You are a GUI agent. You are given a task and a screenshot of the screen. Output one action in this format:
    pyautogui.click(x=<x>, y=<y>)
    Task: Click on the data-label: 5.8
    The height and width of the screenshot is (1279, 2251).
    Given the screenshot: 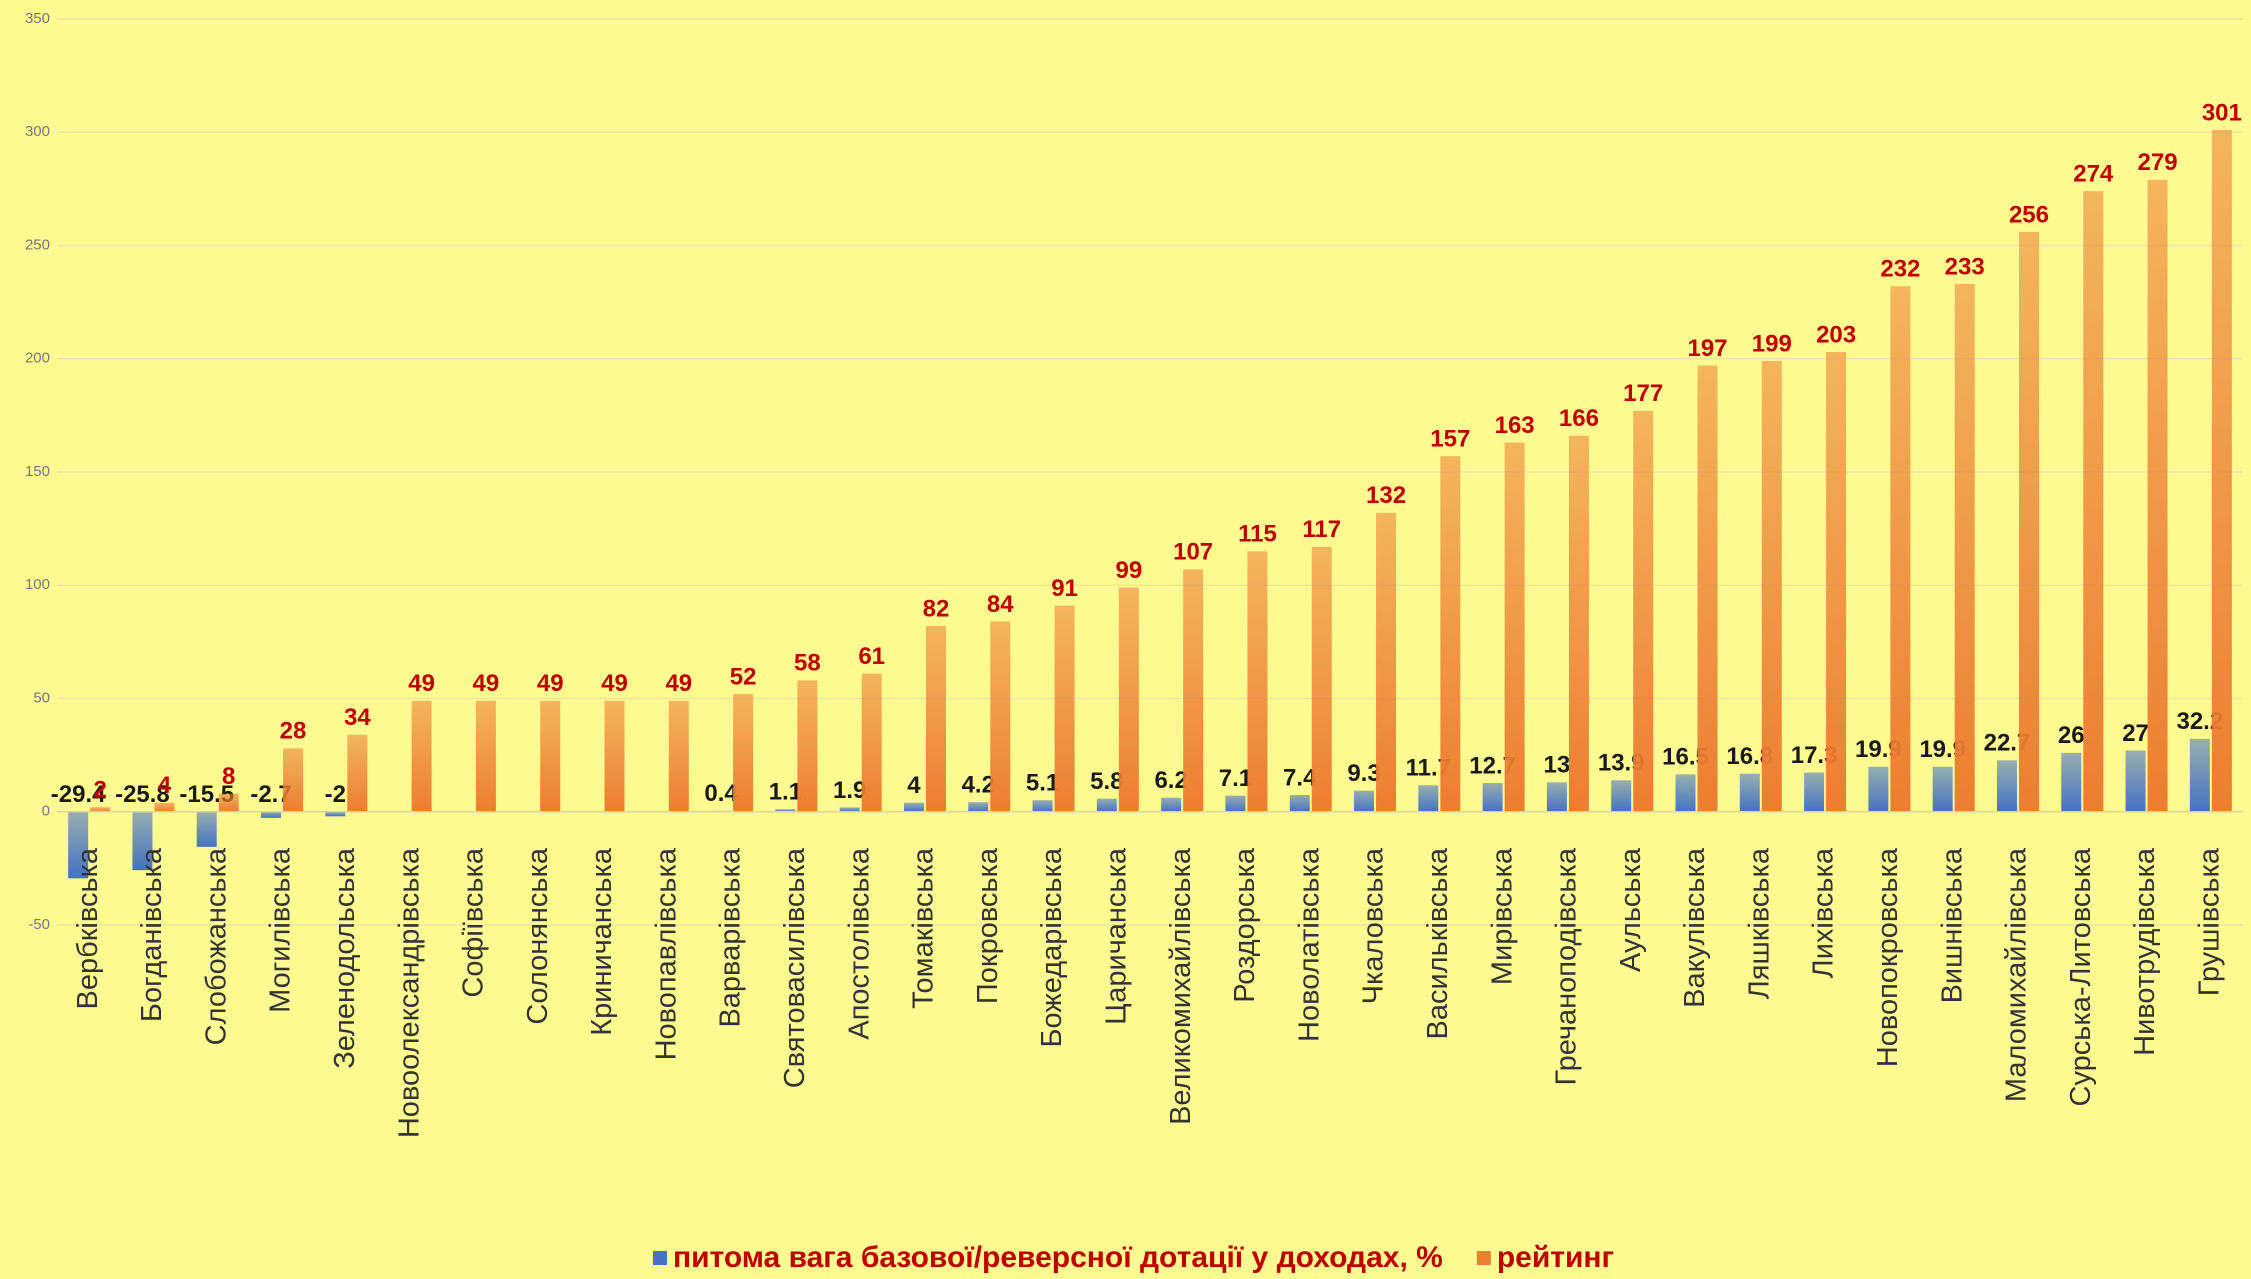 What is the action you would take?
    pyautogui.click(x=1106, y=781)
    